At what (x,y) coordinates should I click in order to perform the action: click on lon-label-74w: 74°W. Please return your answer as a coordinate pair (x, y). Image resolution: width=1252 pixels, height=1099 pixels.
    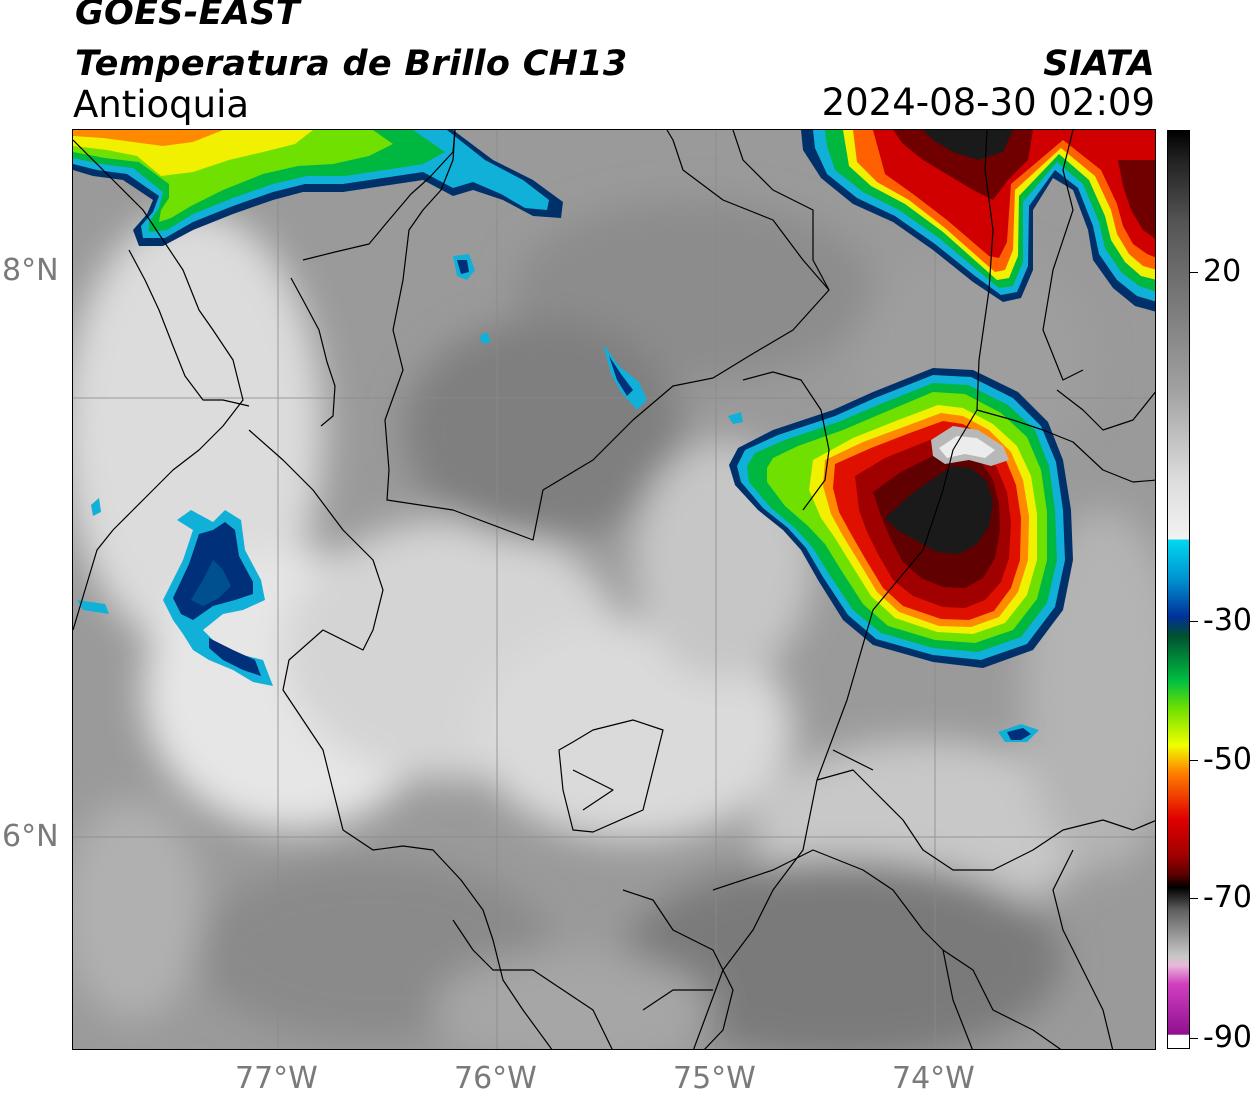
    Looking at the image, I should click on (933, 1078).